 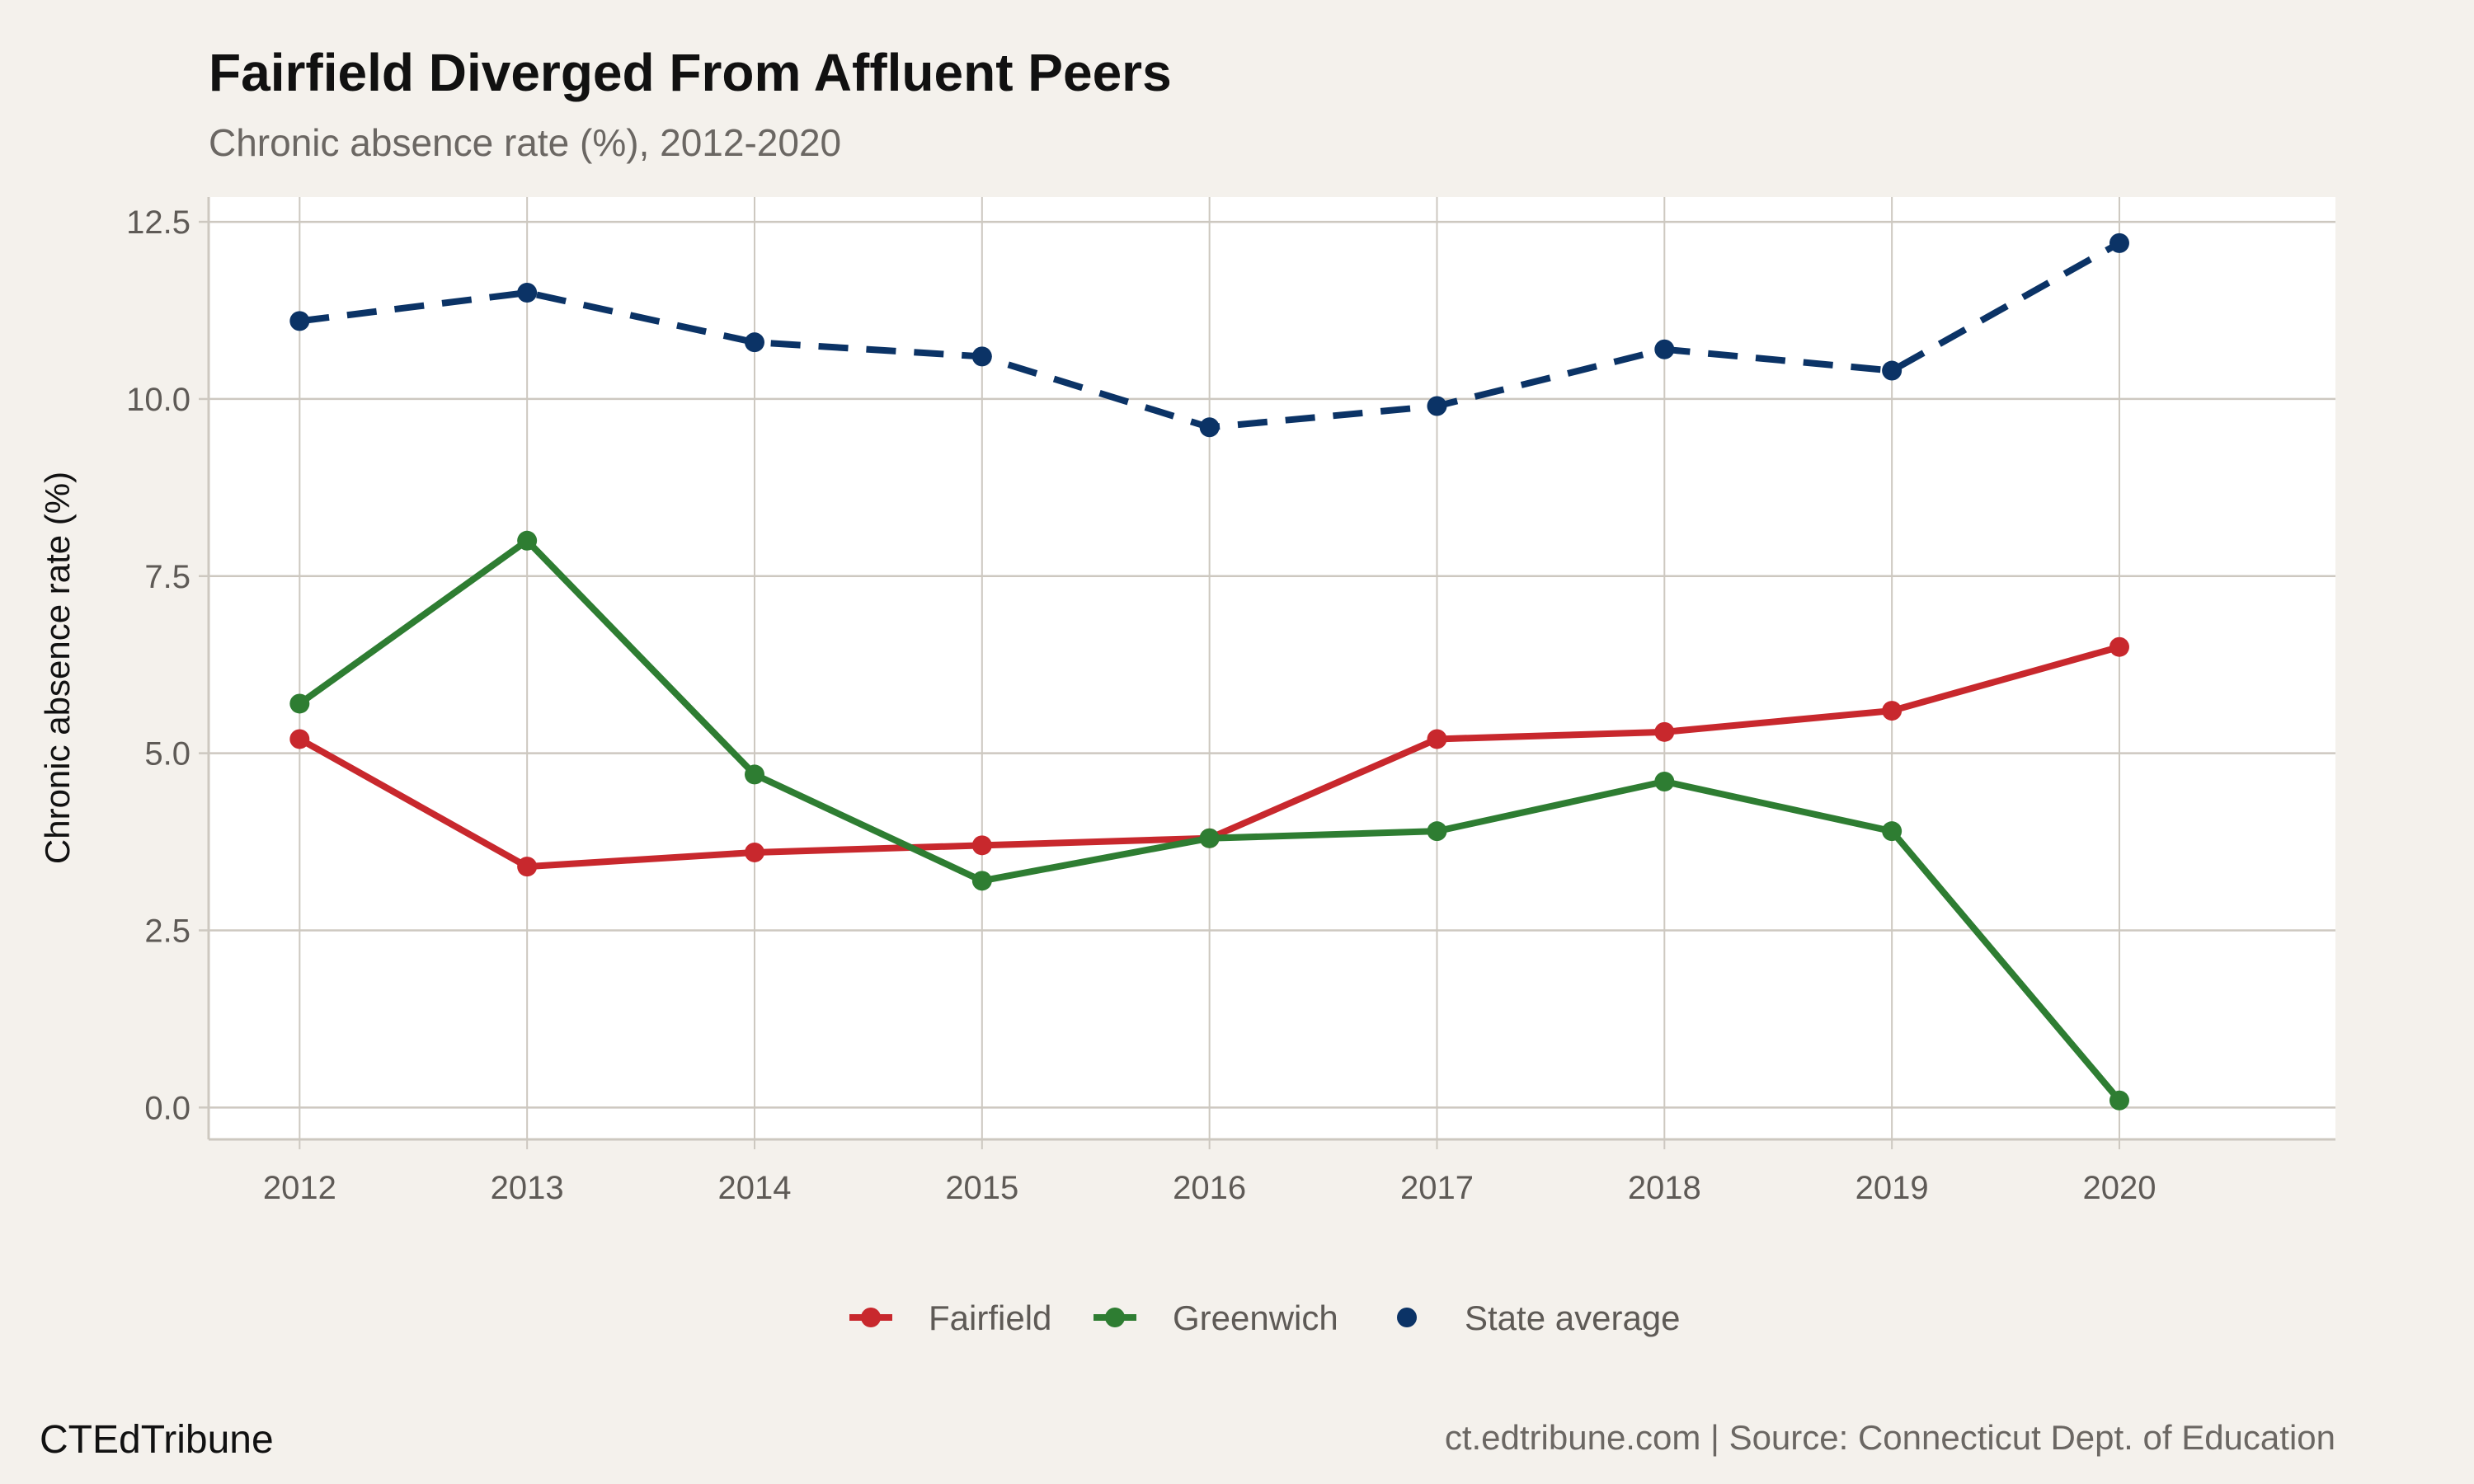 I want to click on x-tick-label: 2018, so click(x=1664, y=1188).